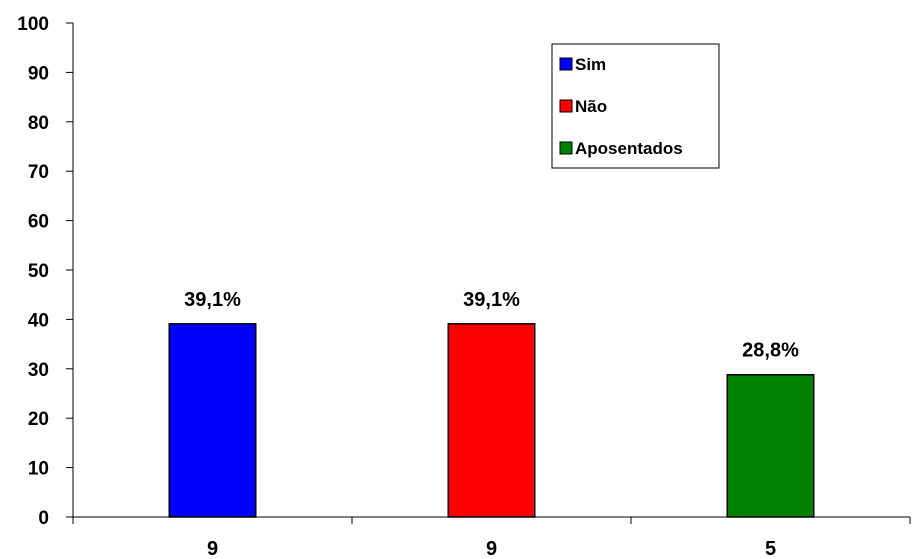 The width and height of the screenshot is (915, 559). What do you see at coordinates (38, 123) in the screenshot?
I see `y-tick-label: 80` at bounding box center [38, 123].